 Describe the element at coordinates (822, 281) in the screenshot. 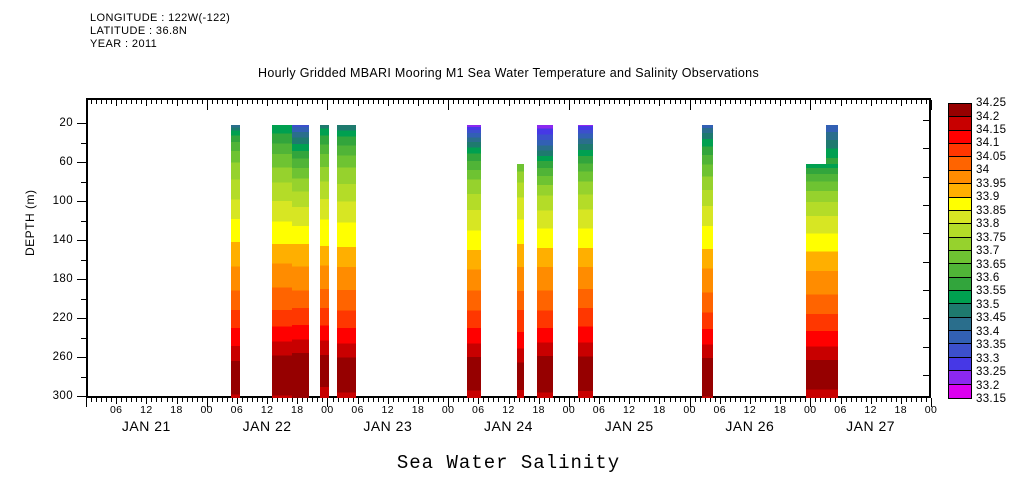

I see `data-column-jan27-03-06-deep` at that location.